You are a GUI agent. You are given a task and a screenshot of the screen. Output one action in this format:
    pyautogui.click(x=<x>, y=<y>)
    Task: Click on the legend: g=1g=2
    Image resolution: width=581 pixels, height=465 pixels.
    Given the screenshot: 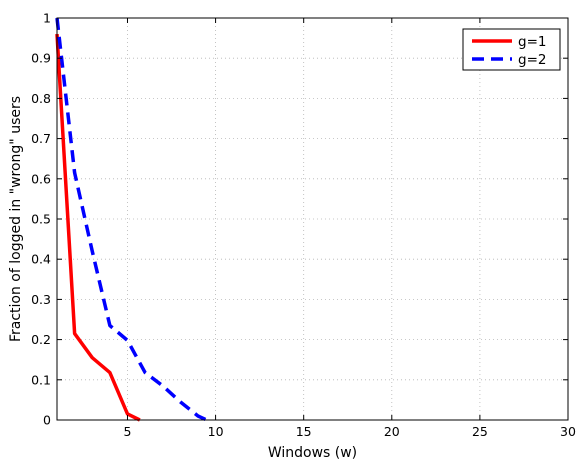 What is the action you would take?
    pyautogui.click(x=511, y=49)
    